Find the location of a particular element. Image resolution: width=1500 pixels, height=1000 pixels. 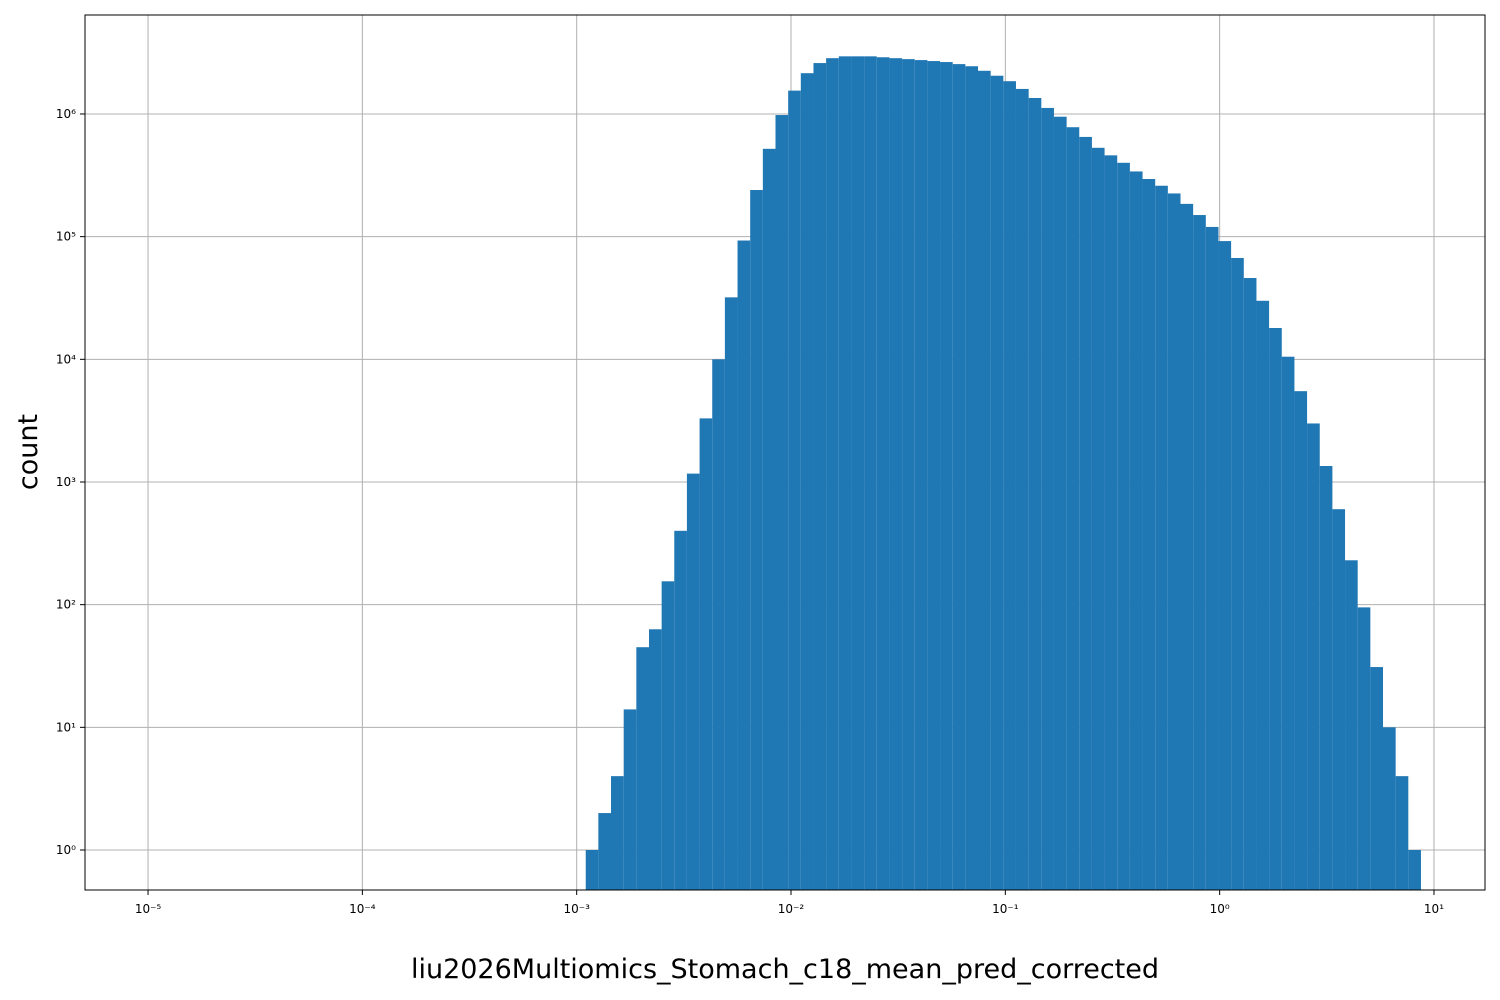

y-tick-label: 10¹ is located at coordinates (66, 727).